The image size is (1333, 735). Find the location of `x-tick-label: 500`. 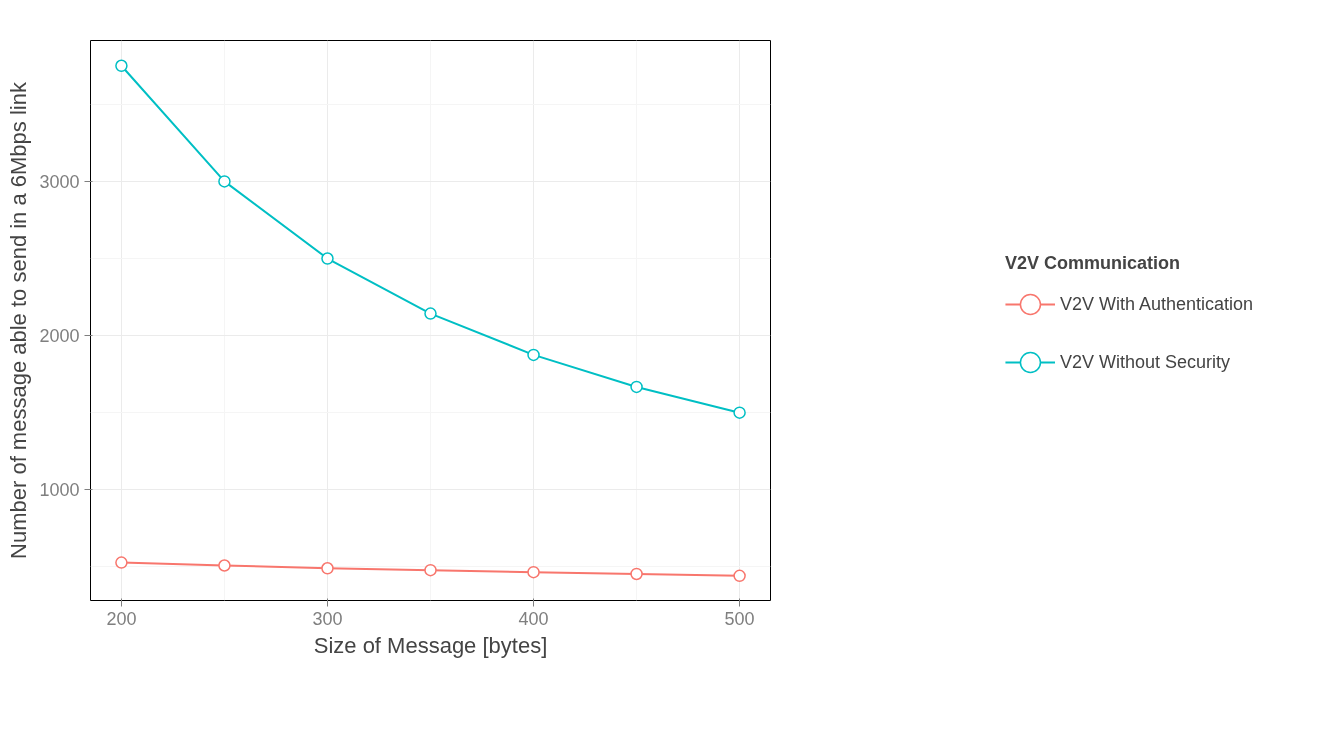

x-tick-label: 500 is located at coordinates (739, 618).